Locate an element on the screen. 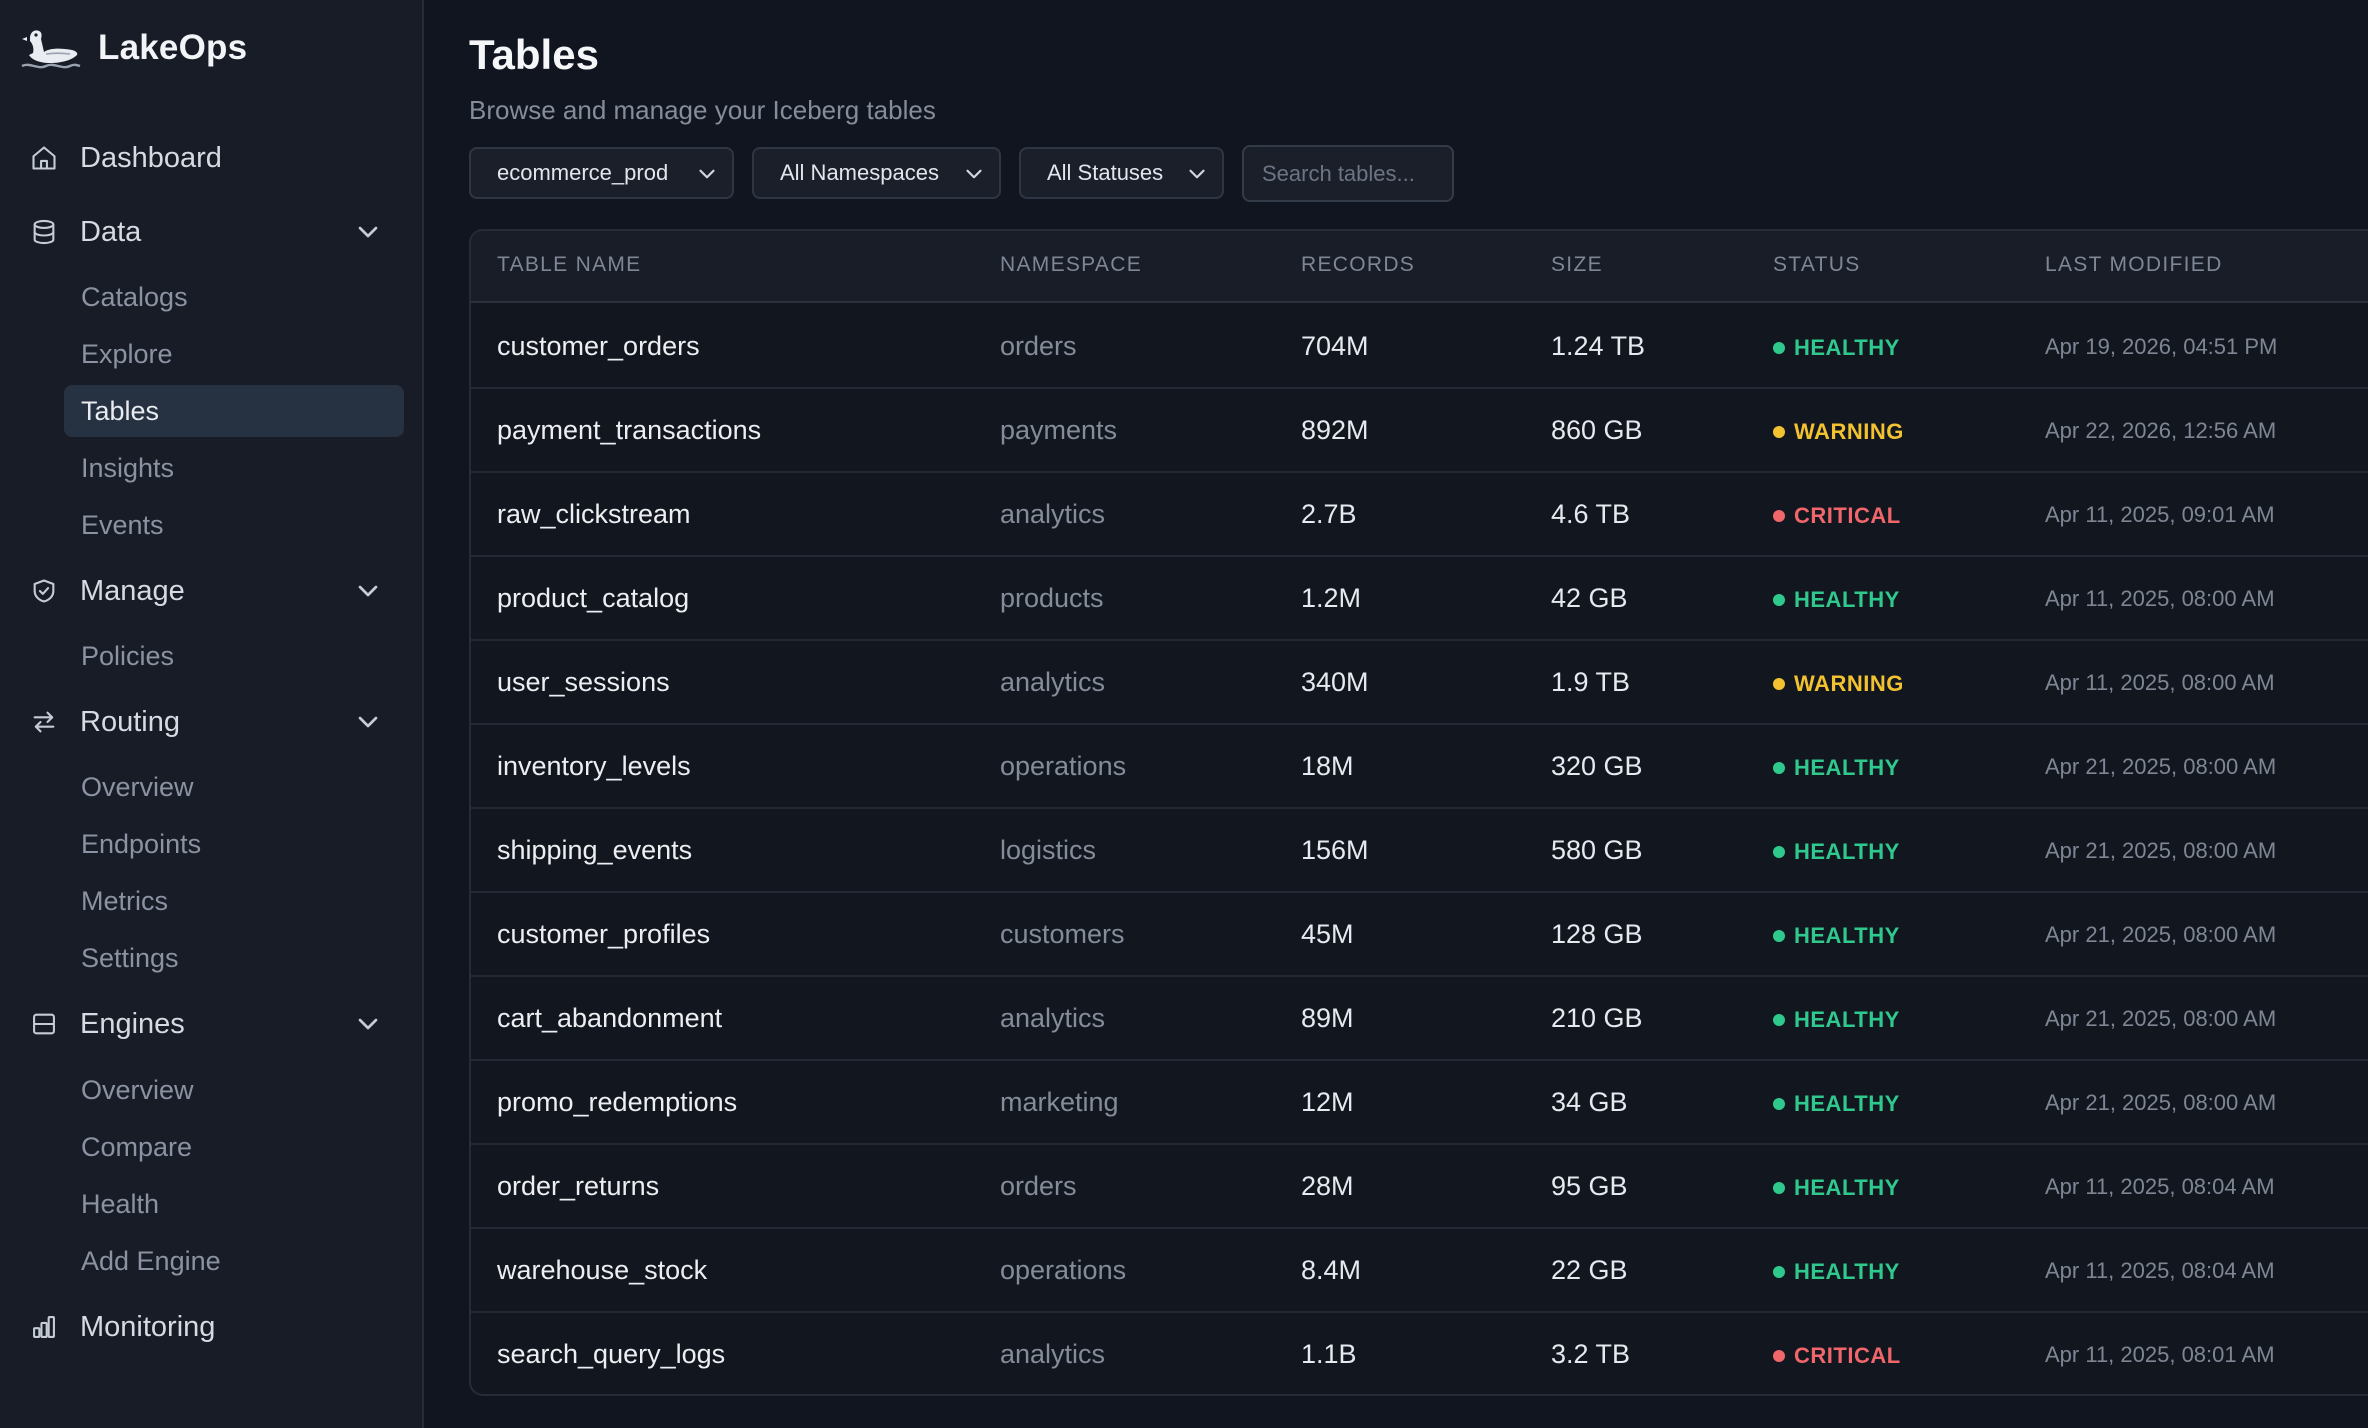  table-name-cell: warehouse_stock is located at coordinates (602, 1270).